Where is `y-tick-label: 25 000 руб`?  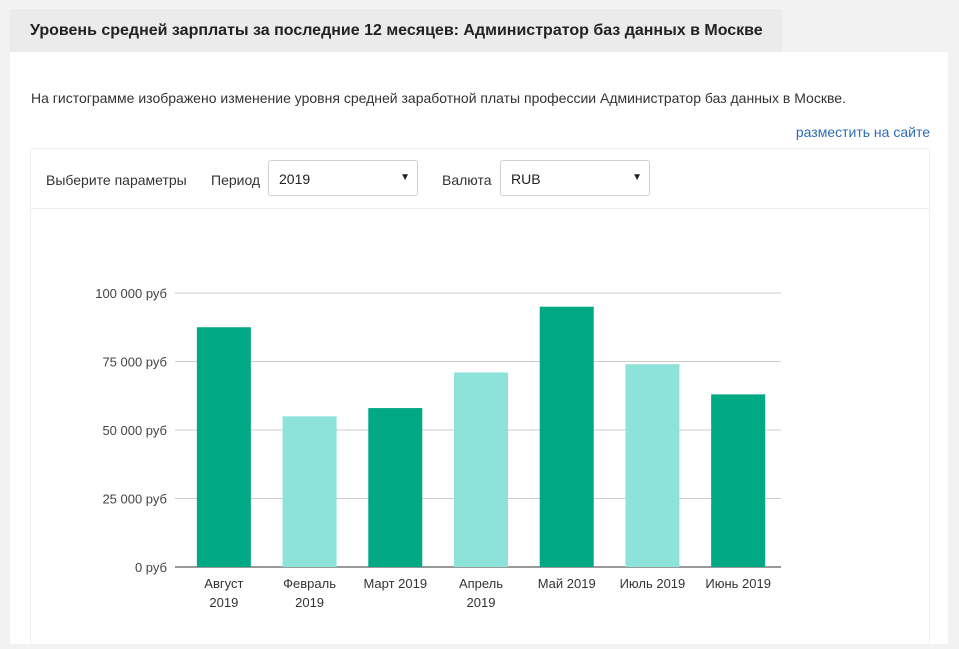 y-tick-label: 25 000 руб is located at coordinates (134, 499).